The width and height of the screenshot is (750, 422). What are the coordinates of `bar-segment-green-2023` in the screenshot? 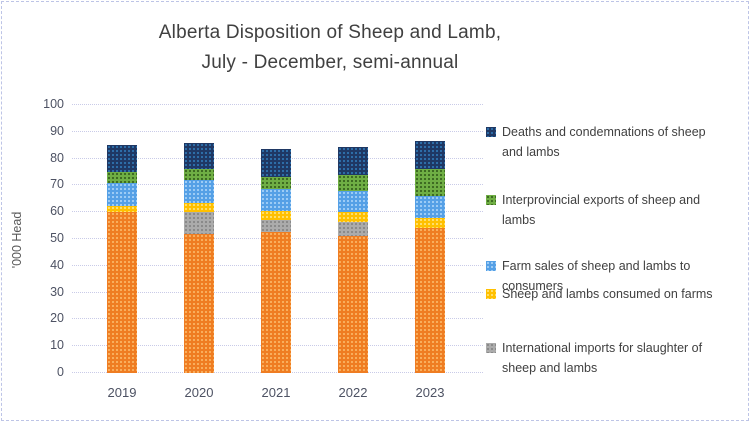 It's located at (430, 183).